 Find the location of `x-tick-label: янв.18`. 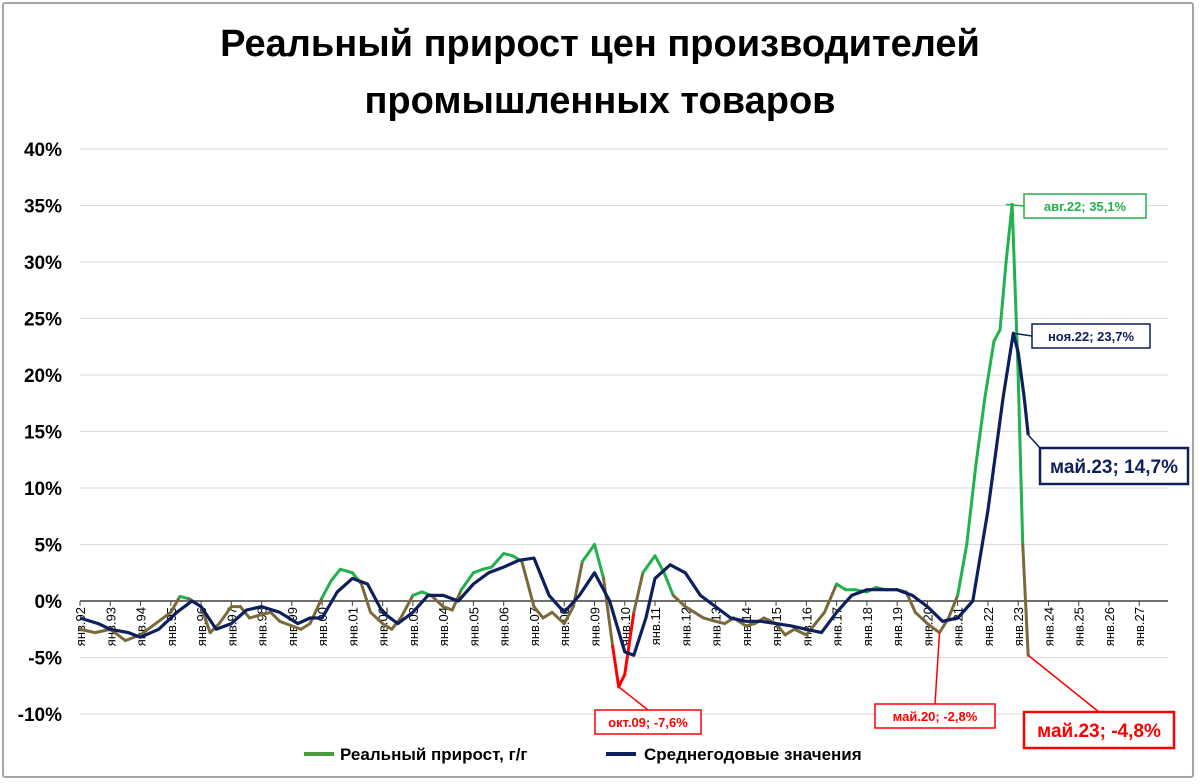

x-tick-label: янв.18 is located at coordinates (867, 626).